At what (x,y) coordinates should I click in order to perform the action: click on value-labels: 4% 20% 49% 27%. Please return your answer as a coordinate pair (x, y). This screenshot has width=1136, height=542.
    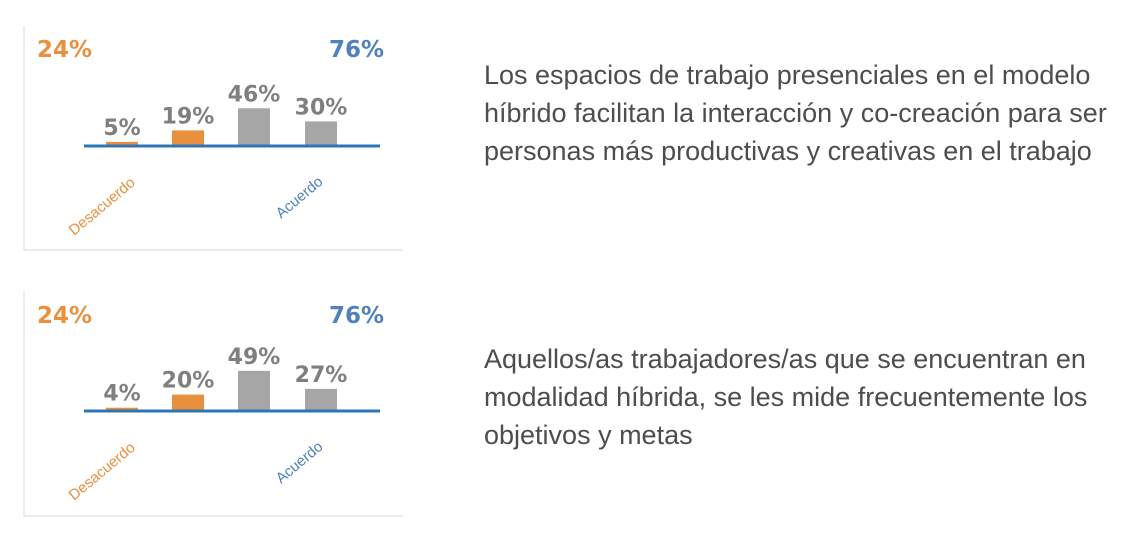
    Looking at the image, I should click on (225, 376).